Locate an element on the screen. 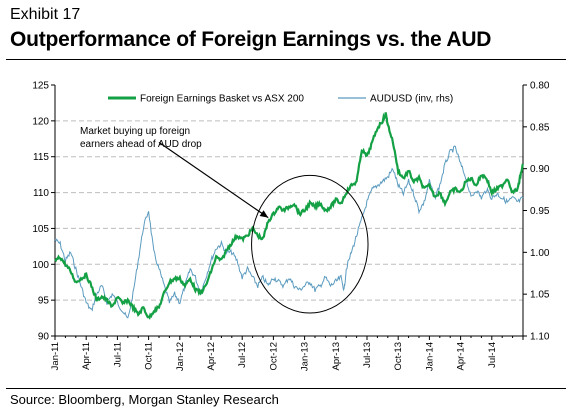 The width and height of the screenshot is (572, 413). right-tick-label: 1.00 is located at coordinates (540, 253).